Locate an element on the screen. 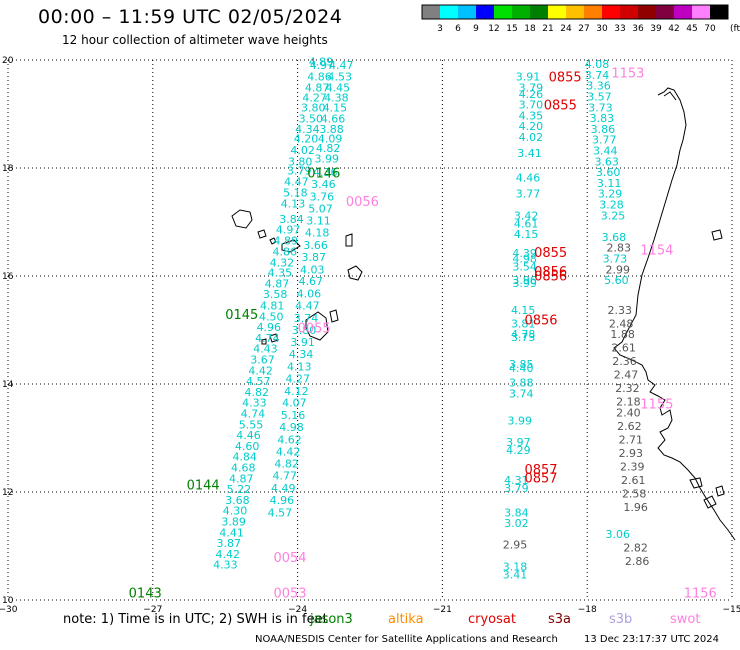  wave-height-label: 4.86 is located at coordinates (285, 251).